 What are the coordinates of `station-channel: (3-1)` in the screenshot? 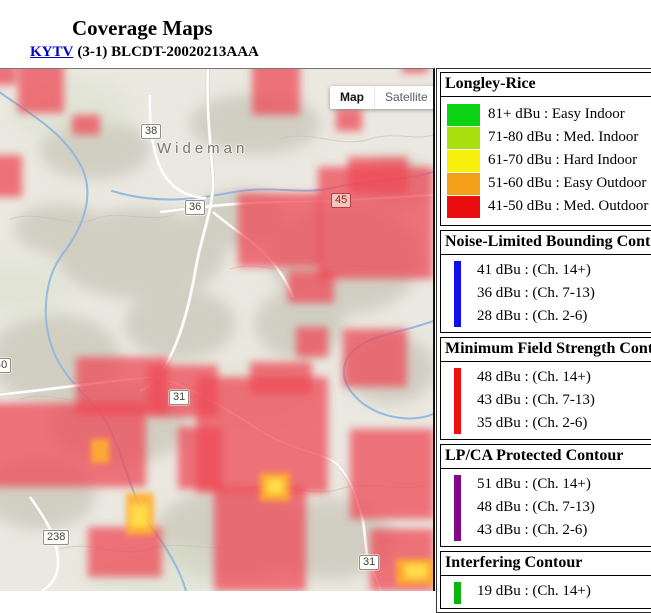 It's located at (92, 52).